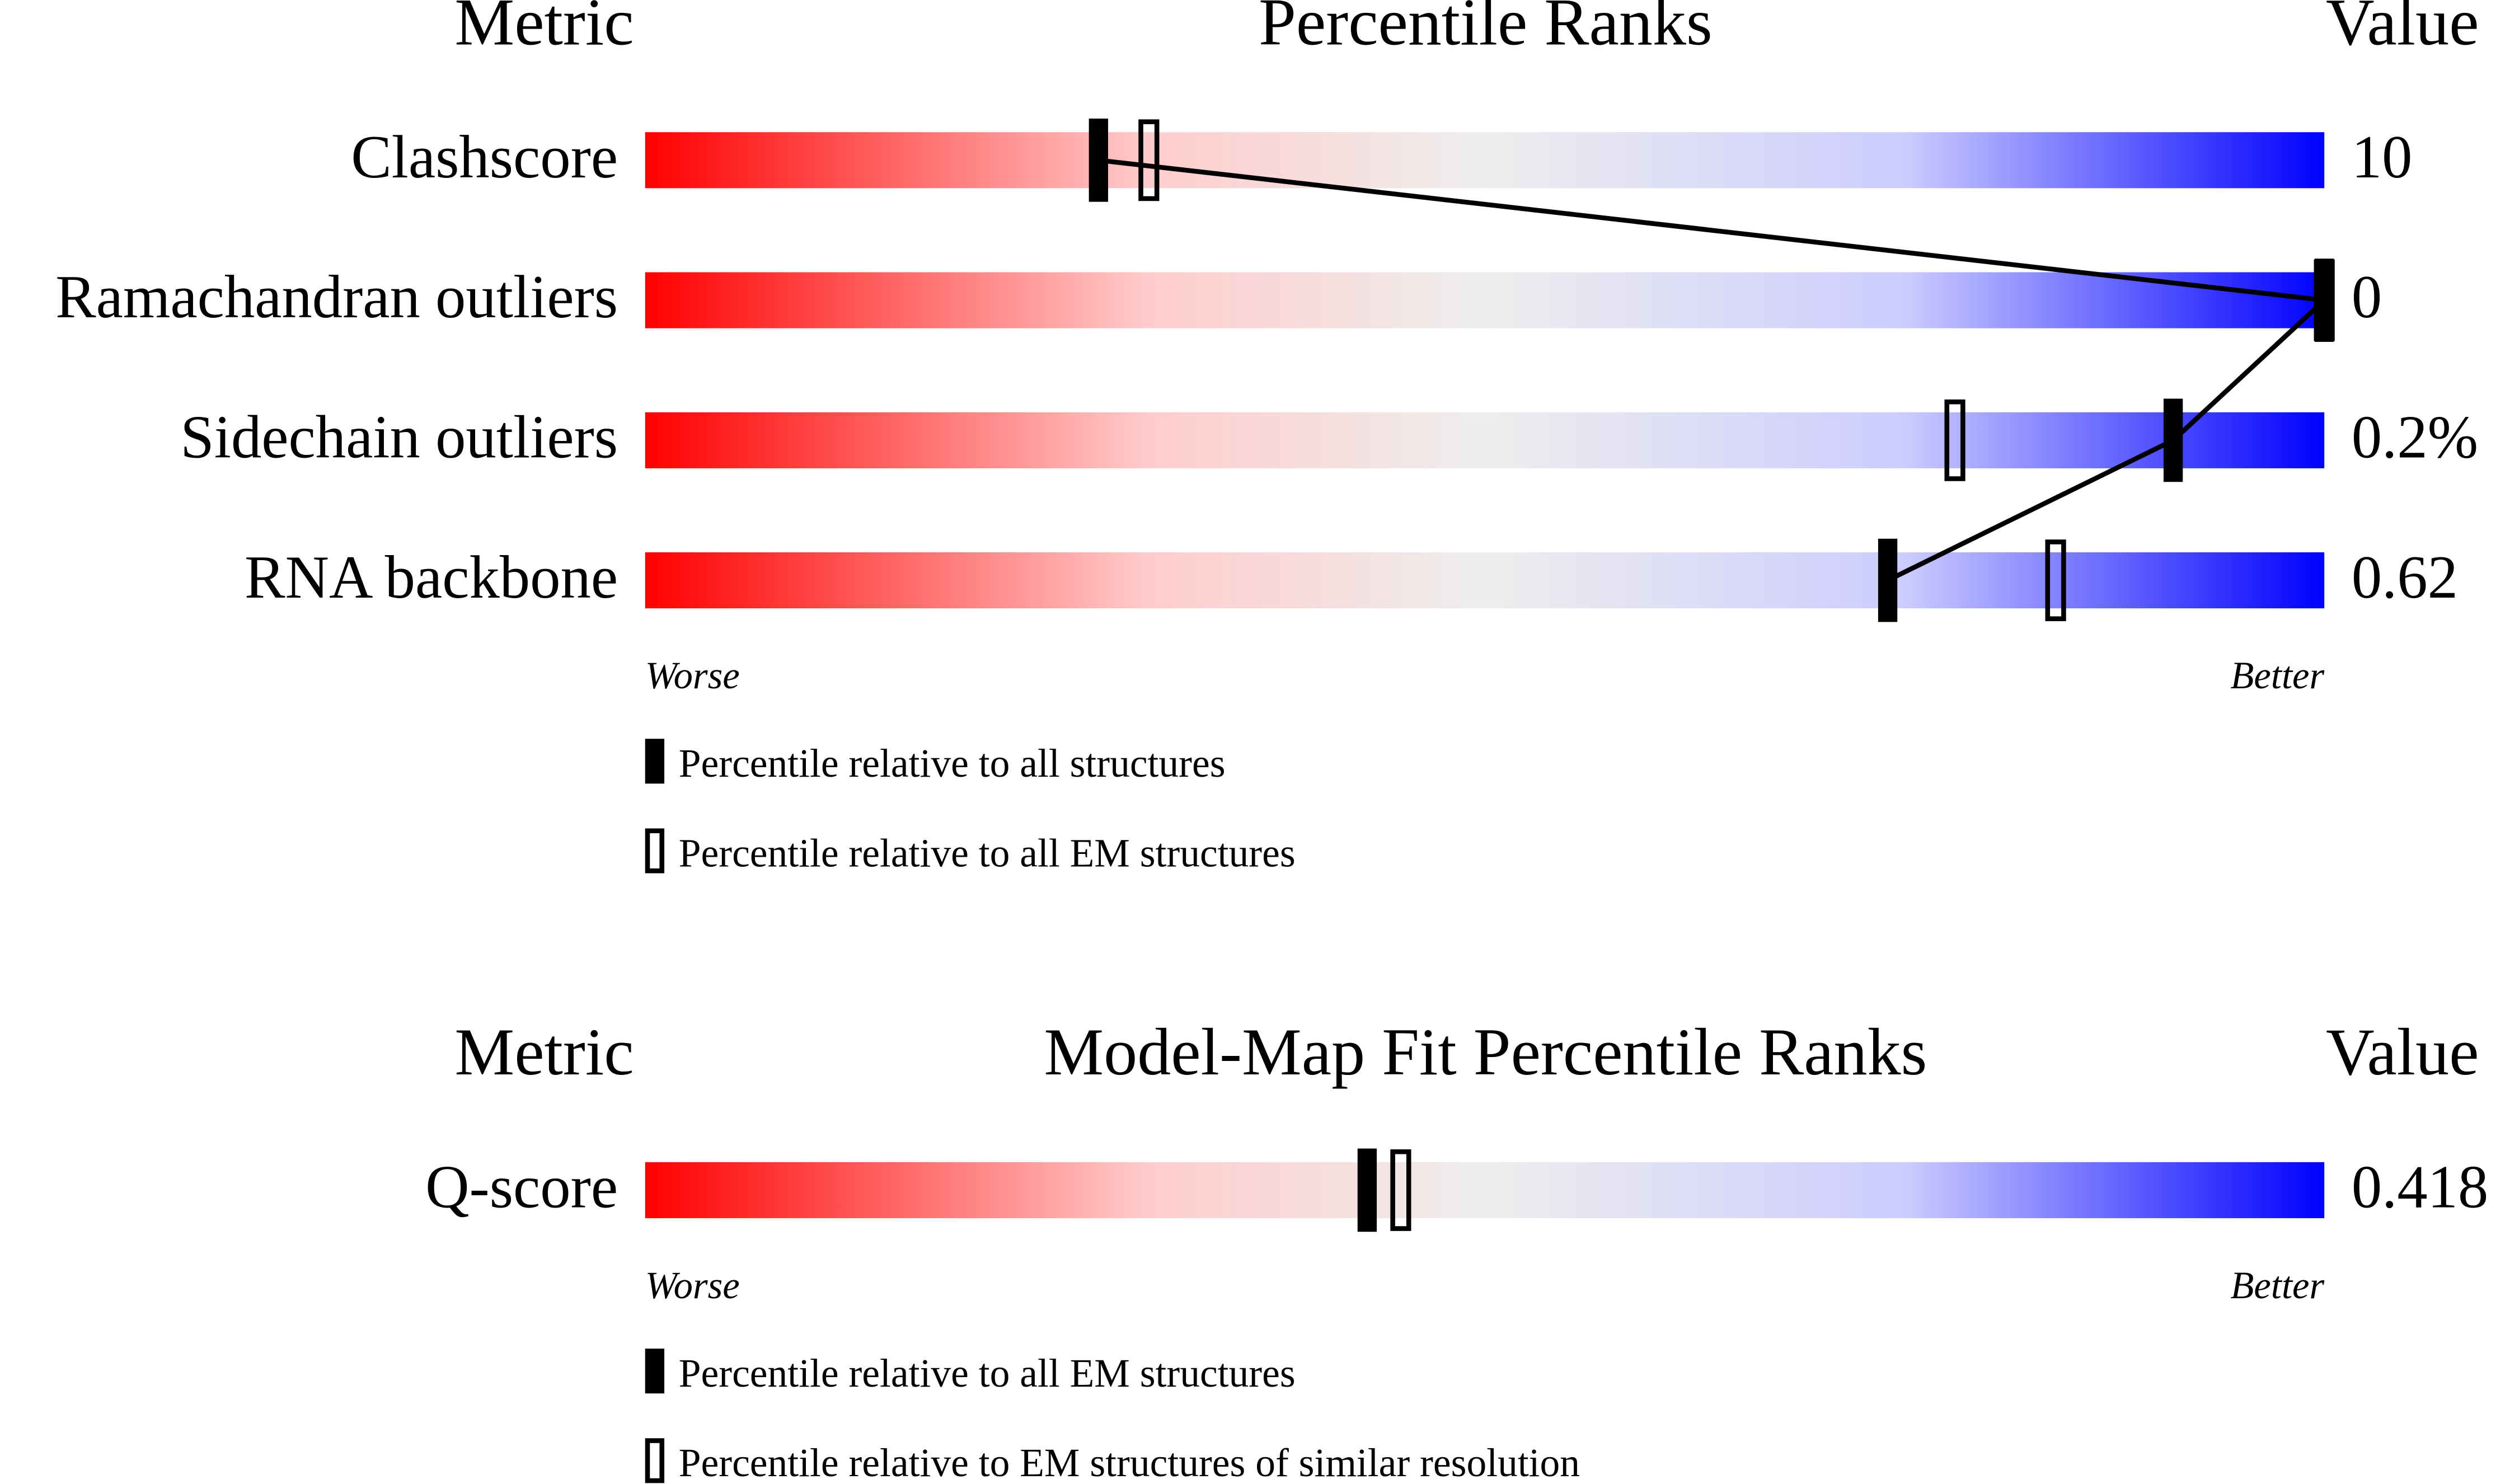 Image resolution: width=2510 pixels, height=1484 pixels. Describe the element at coordinates (2415, 437) in the screenshot. I see `metric-value: 0.2%` at that location.